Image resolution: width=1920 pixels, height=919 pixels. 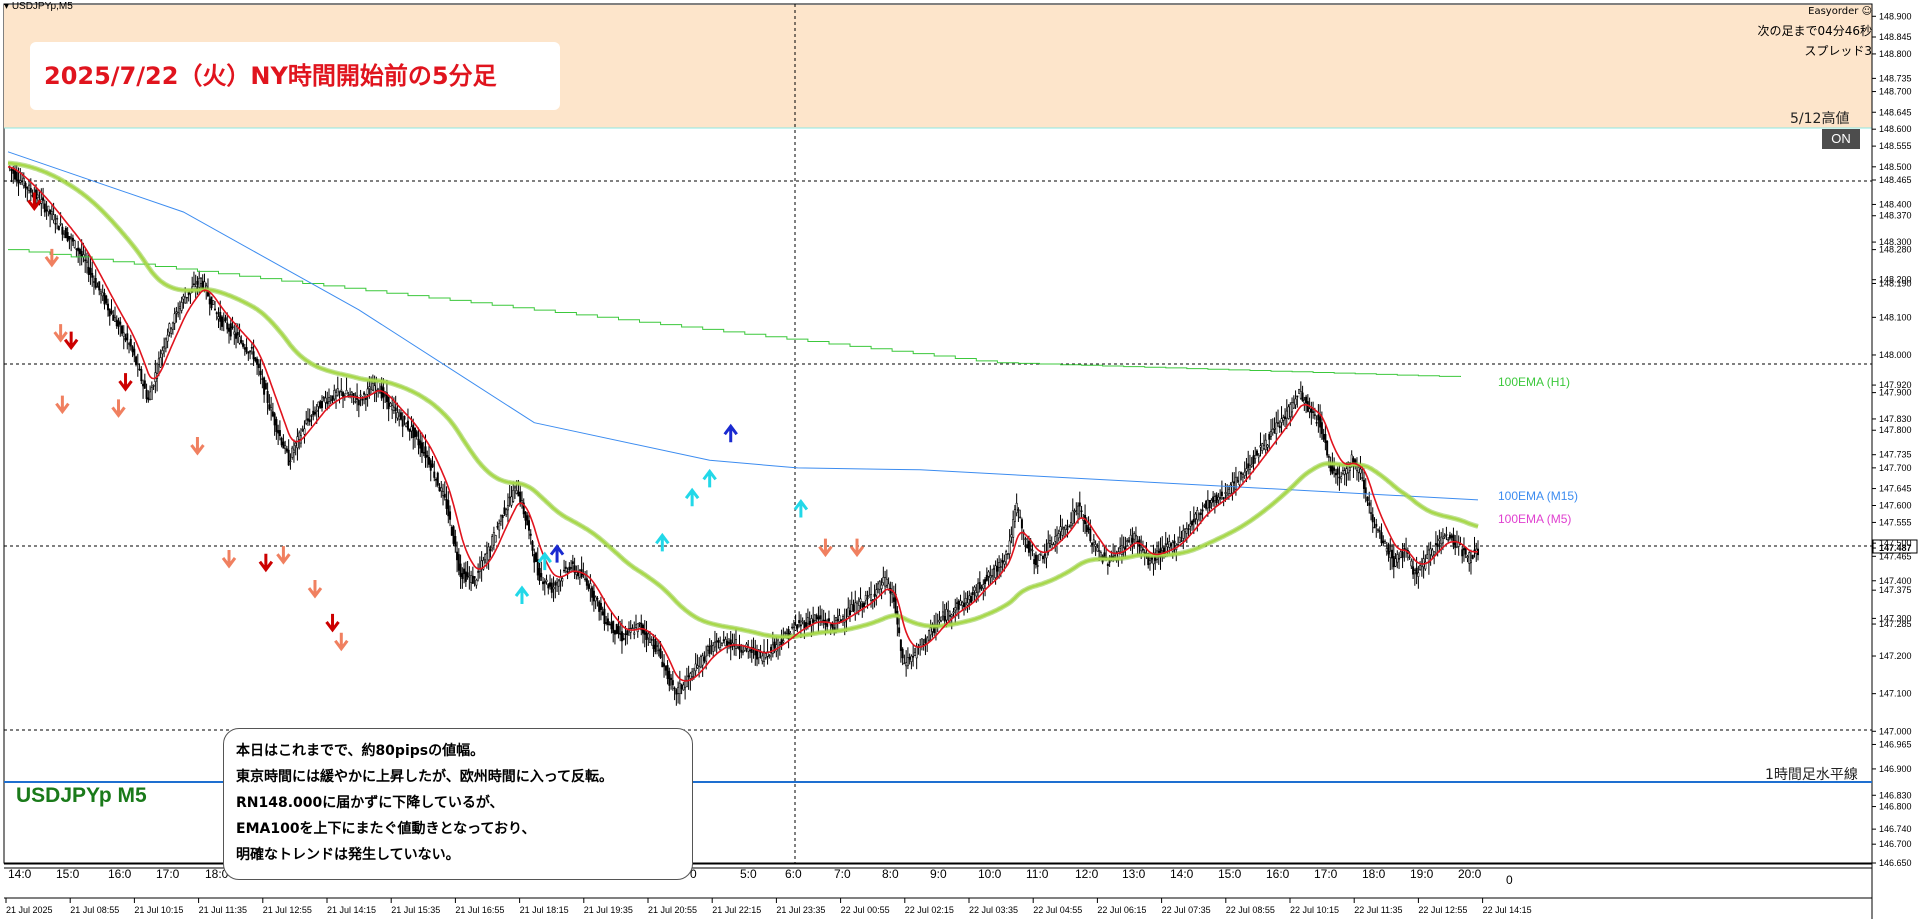 I want to click on price-tick-label: 146.900, so click(x=1895, y=769).